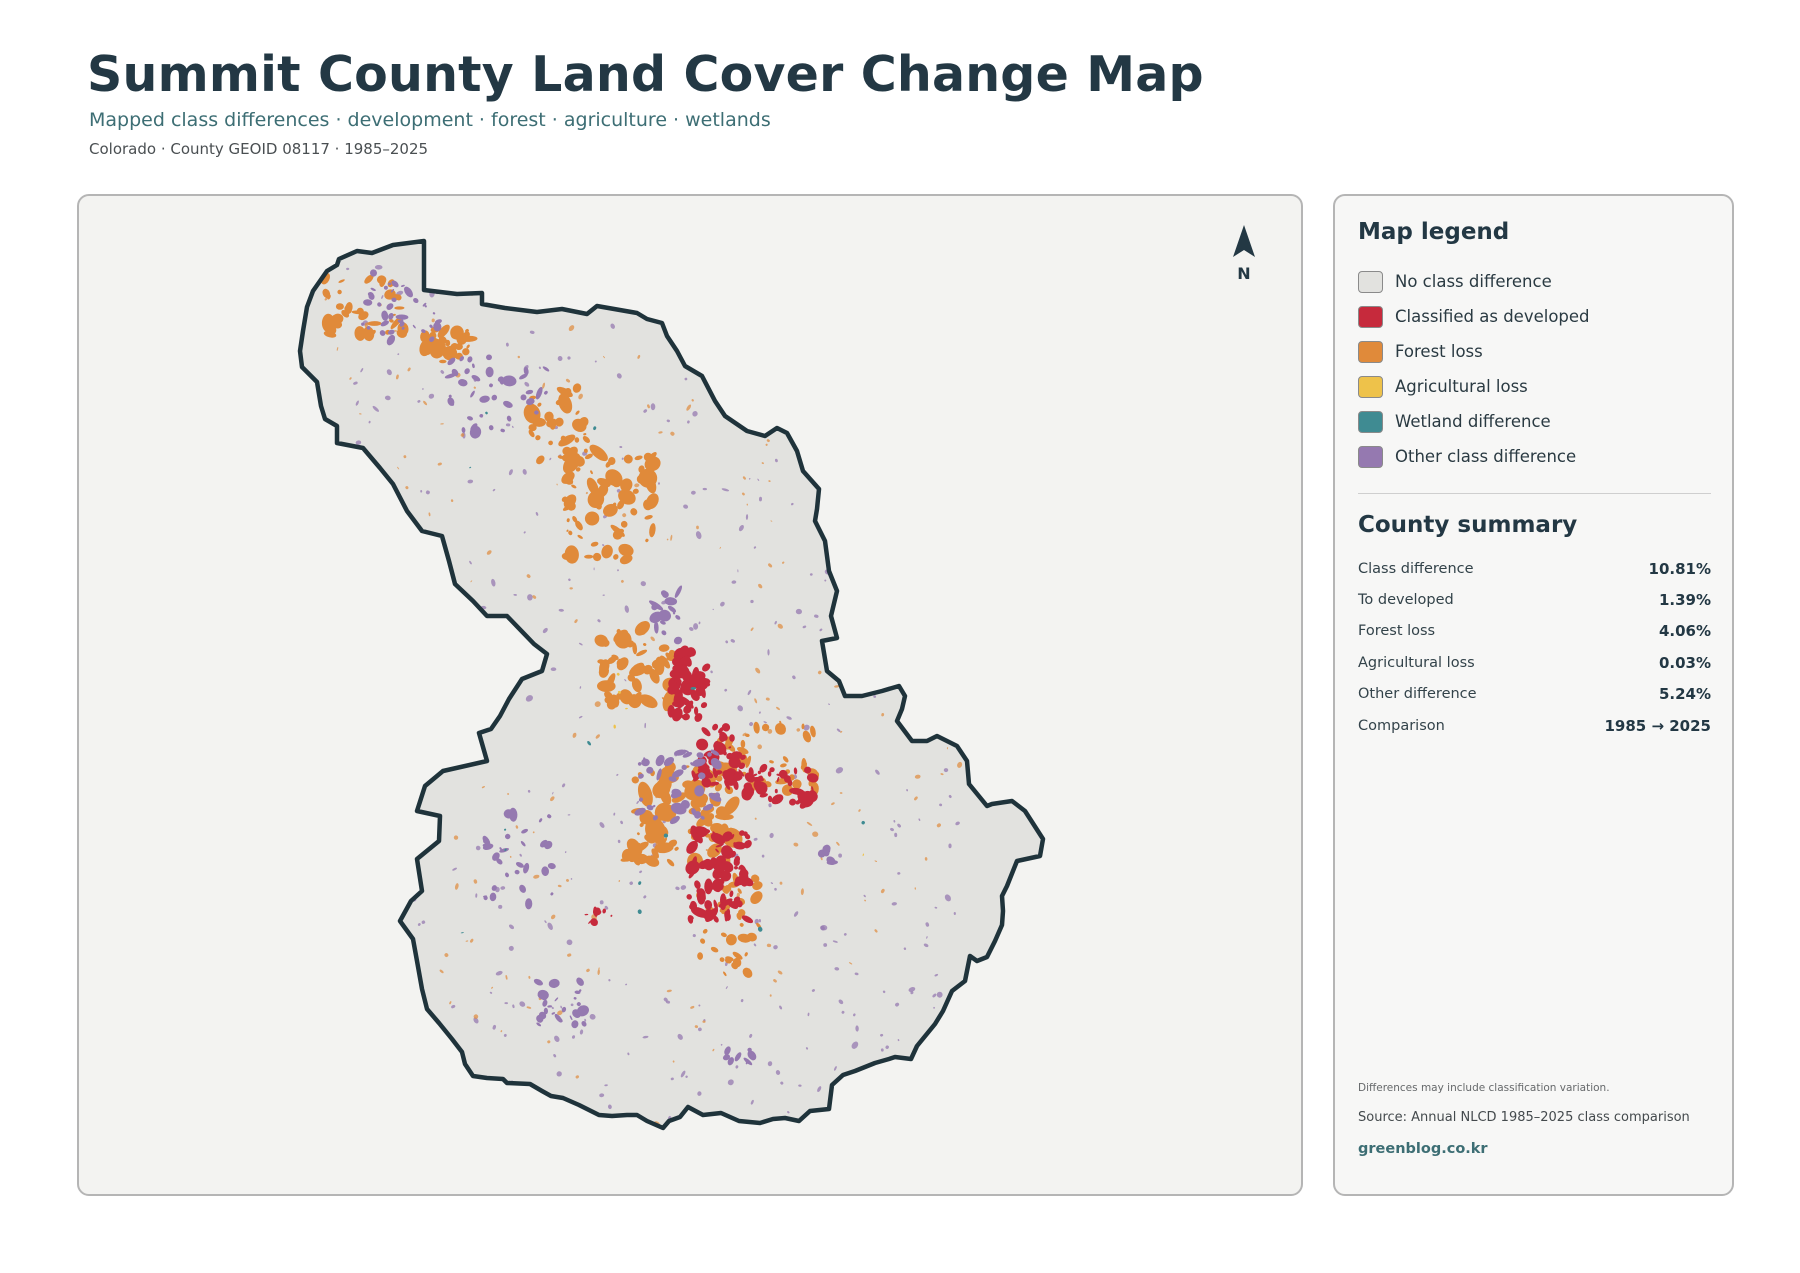 The height and width of the screenshot is (1273, 1800). What do you see at coordinates (1370, 386) in the screenshot?
I see `legend-swatch` at bounding box center [1370, 386].